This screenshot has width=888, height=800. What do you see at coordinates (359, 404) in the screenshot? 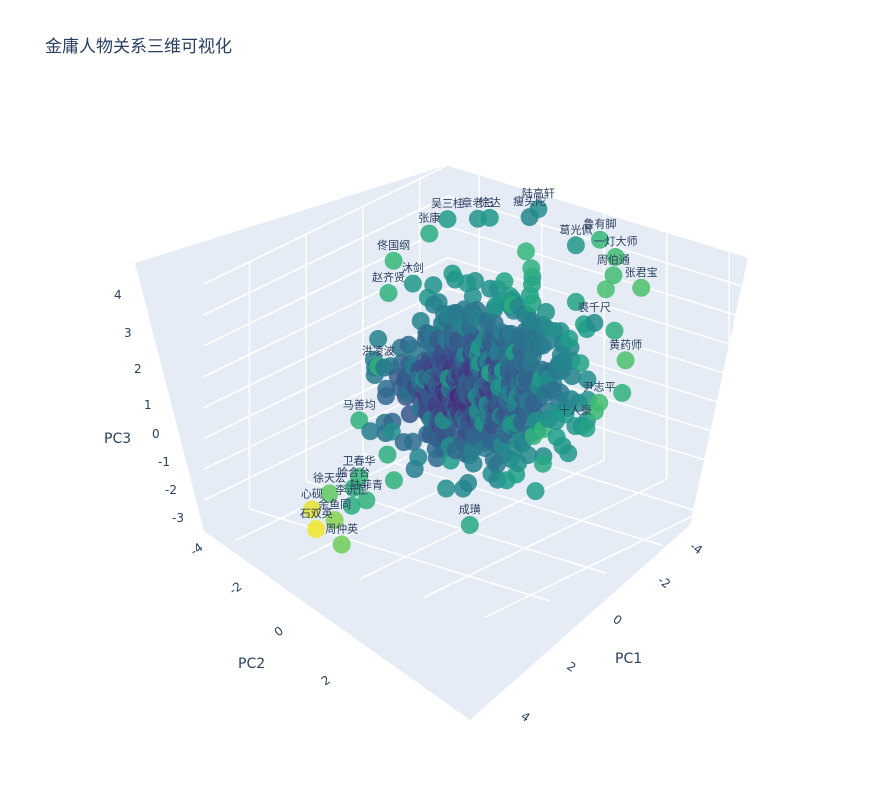
I see `point-label: 马善均` at bounding box center [359, 404].